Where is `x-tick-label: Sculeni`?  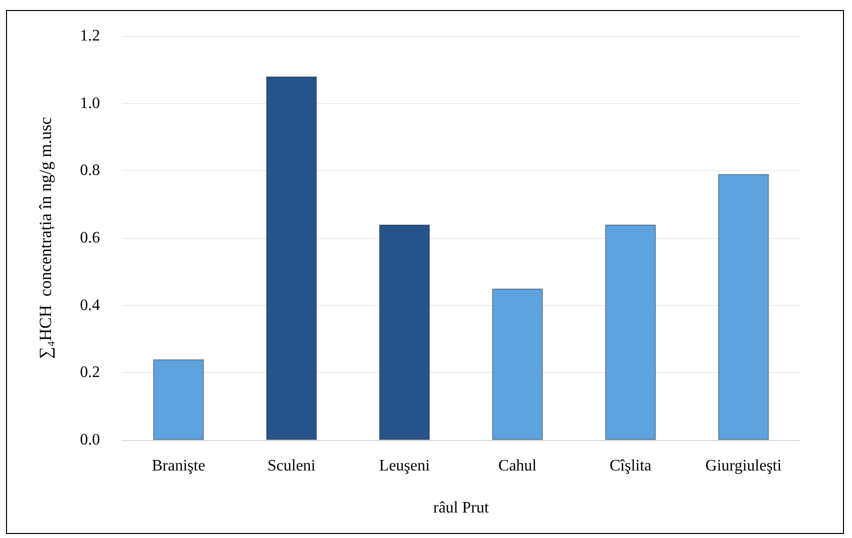 x-tick-label: Sculeni is located at coordinates (292, 466).